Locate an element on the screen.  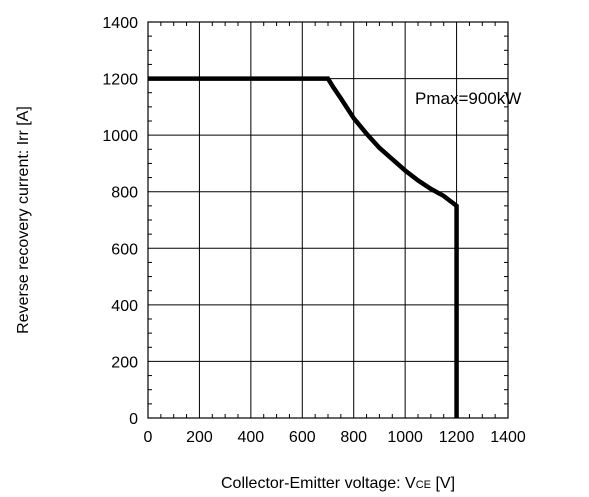
x-axis-label: Collector-Emitter voltage: VCE [V] is located at coordinates (338, 483).